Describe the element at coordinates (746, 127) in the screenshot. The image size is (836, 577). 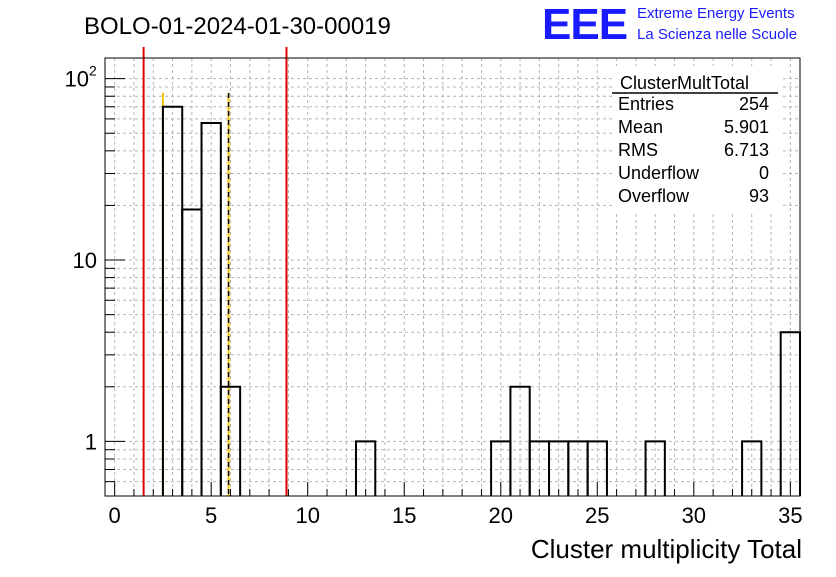
I see `stats-value-mean: 5.901` at that location.